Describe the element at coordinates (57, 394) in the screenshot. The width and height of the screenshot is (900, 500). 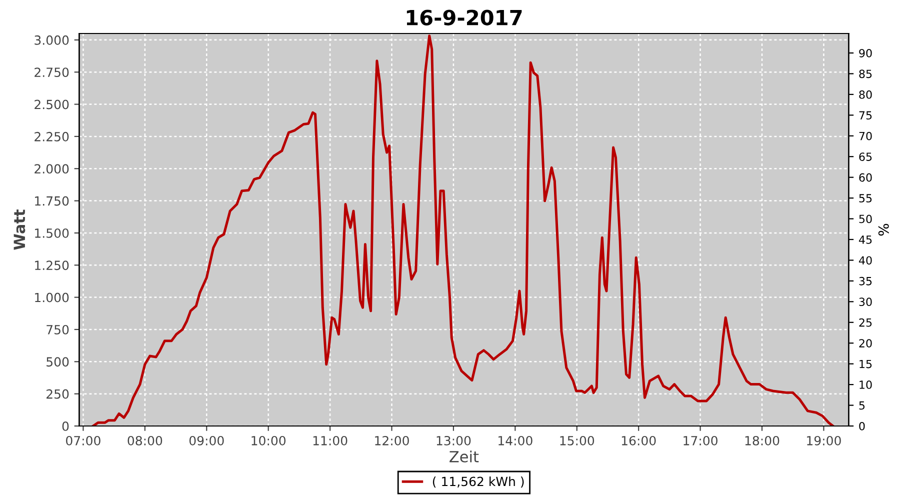
I see `y-tick-label: 250` at that location.